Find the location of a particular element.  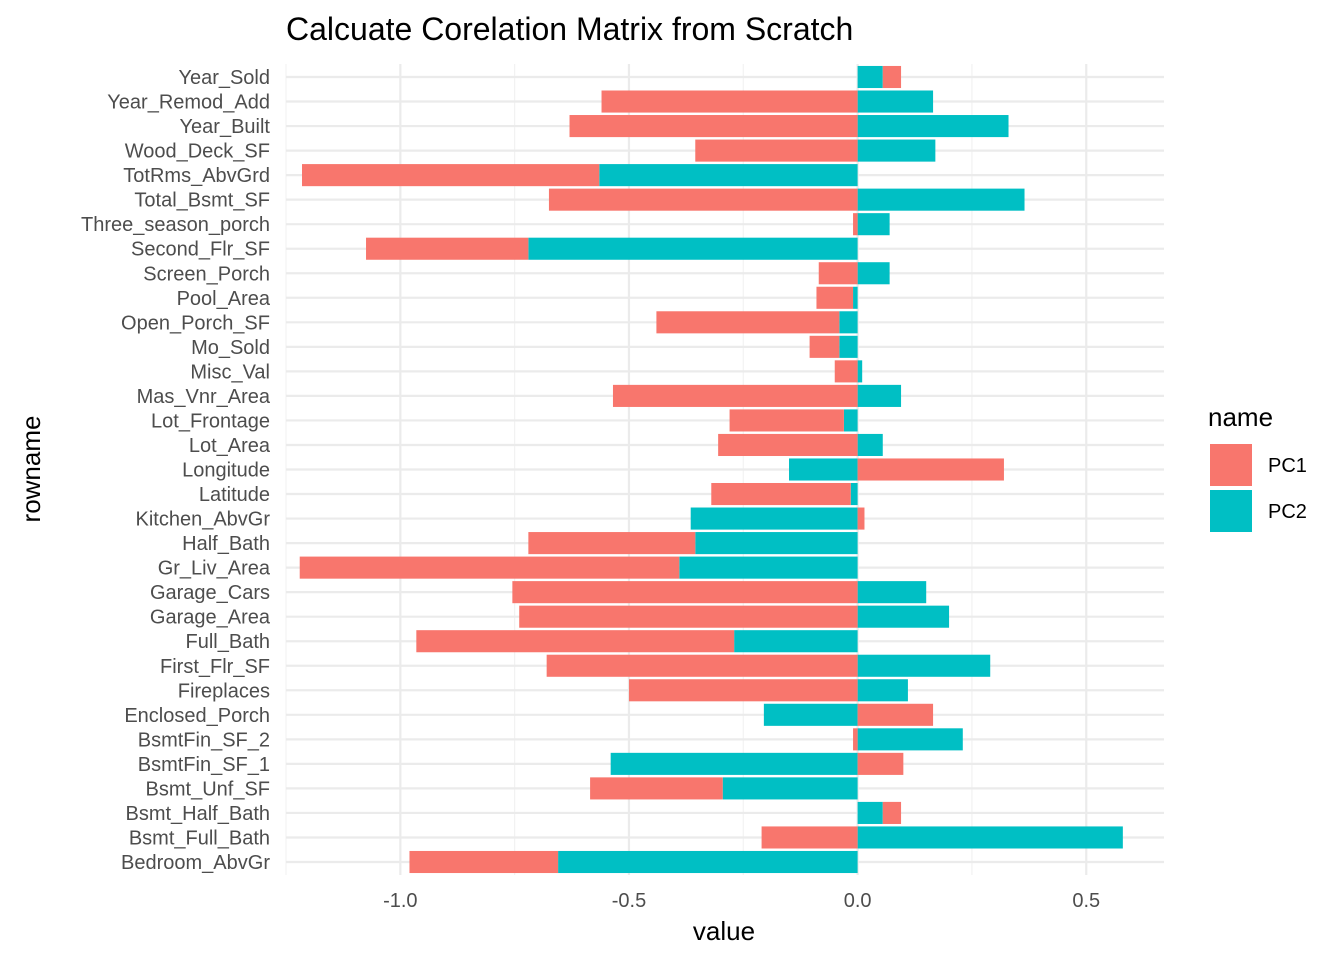

y-tick-label: Screen_Porch is located at coordinates (206, 274).